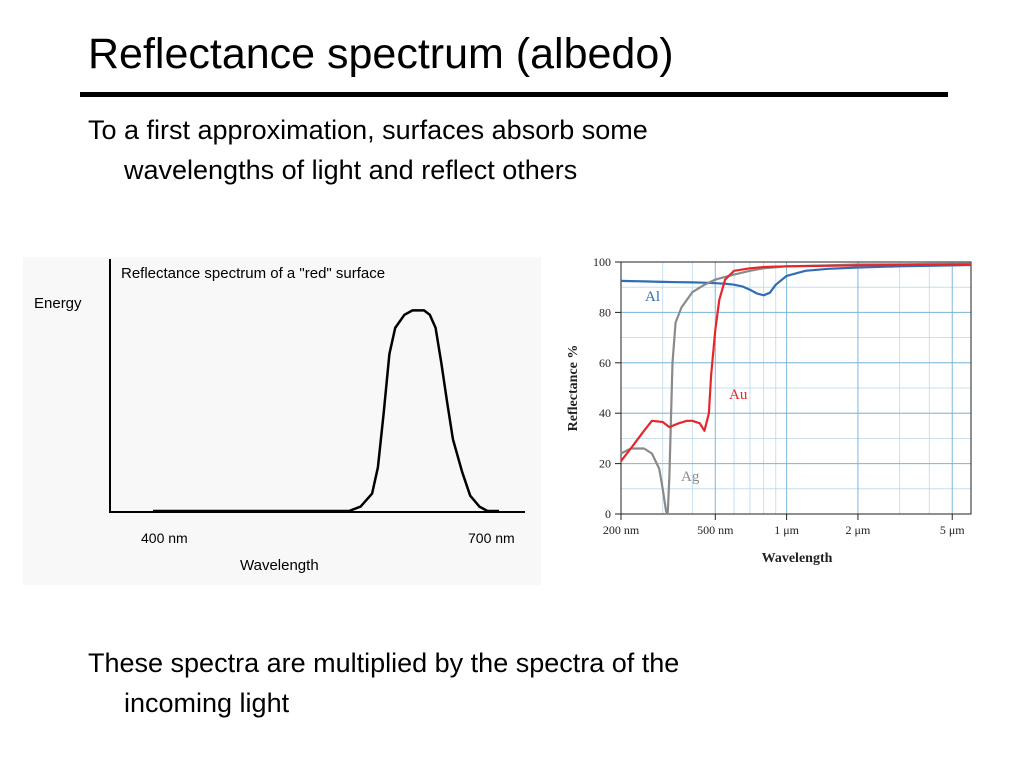 This screenshot has height=768, width=1024. Describe the element at coordinates (605, 363) in the screenshot. I see `chart2-y-tick-label: 60` at that location.